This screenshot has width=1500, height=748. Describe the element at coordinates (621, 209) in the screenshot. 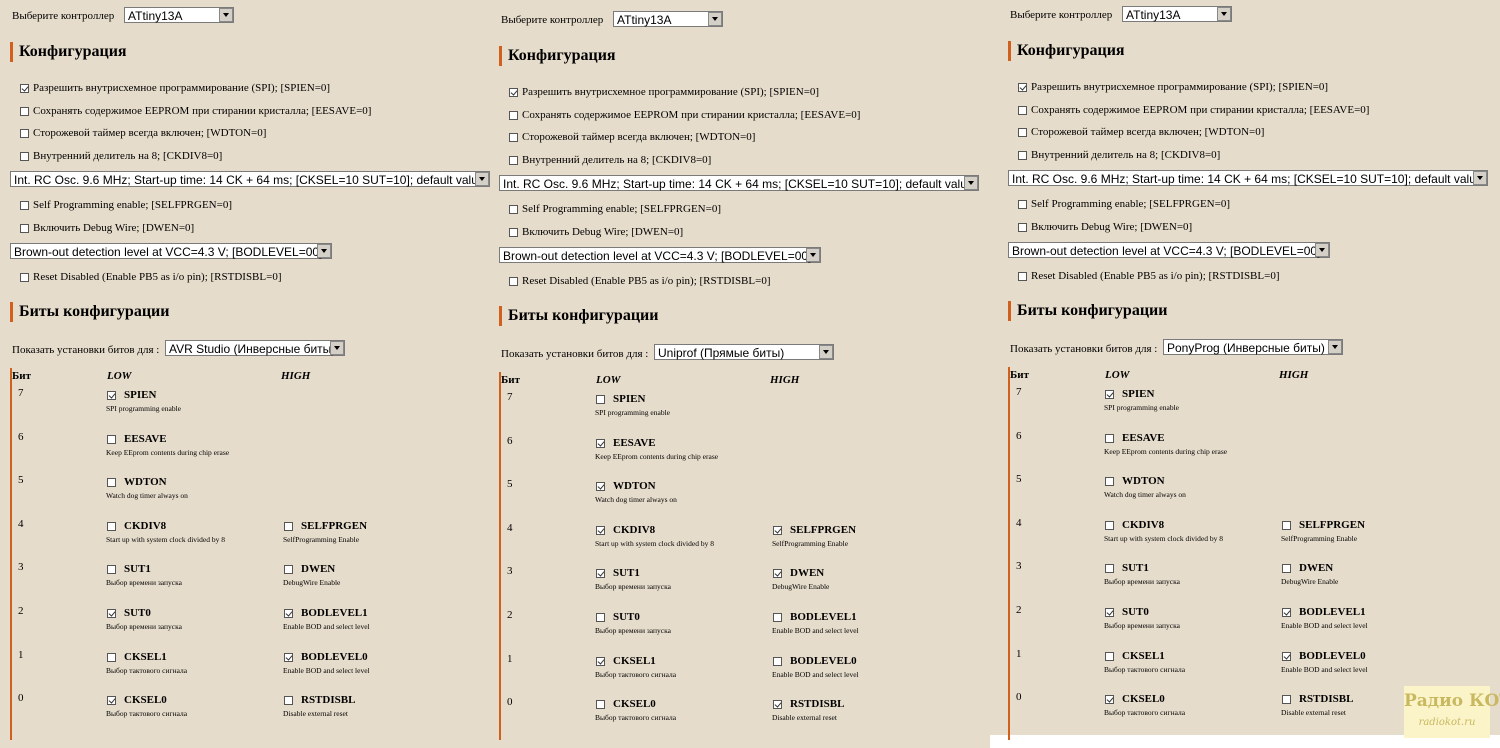

I see `option-label: Self Programming enable; [SELFPRGEN=0]` at that location.